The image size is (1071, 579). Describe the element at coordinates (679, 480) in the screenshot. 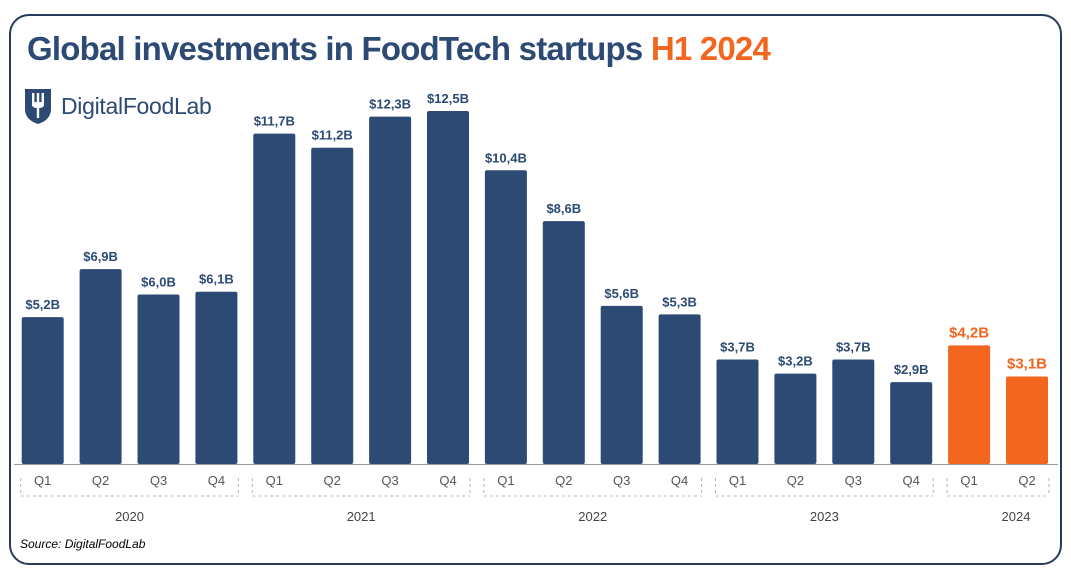

I see `tick-2022-q4: Q4` at that location.